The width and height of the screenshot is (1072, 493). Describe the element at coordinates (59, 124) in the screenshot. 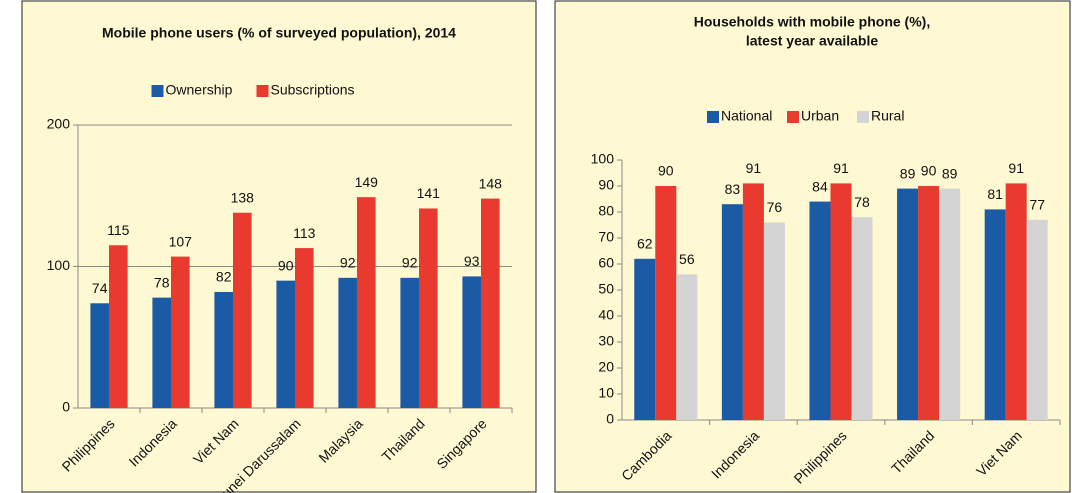

I see `y-tick-label: 200` at that location.